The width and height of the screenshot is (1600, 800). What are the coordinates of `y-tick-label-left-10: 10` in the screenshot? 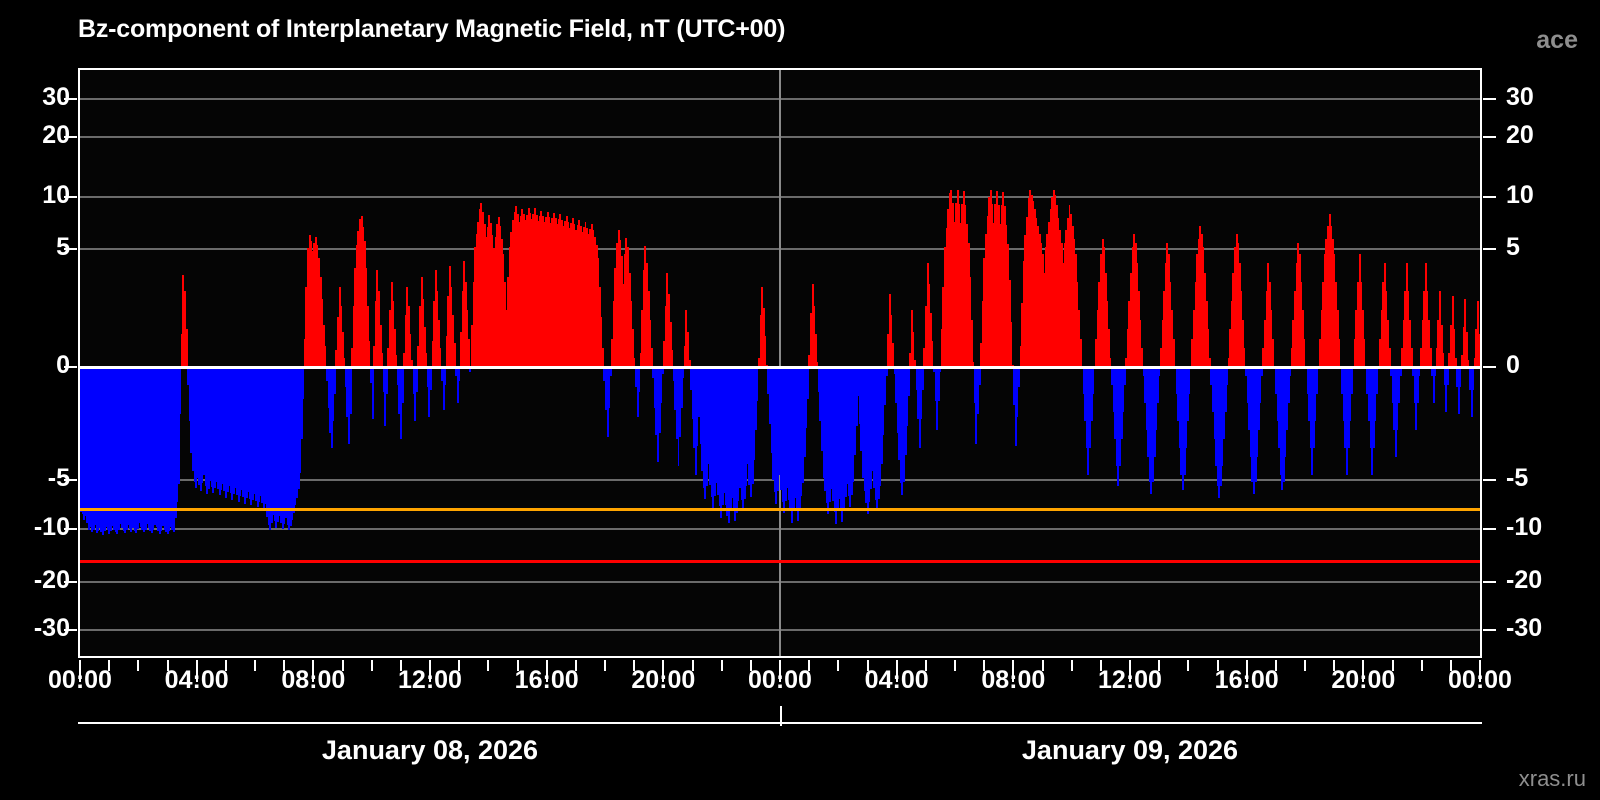 It's located at (56, 195).